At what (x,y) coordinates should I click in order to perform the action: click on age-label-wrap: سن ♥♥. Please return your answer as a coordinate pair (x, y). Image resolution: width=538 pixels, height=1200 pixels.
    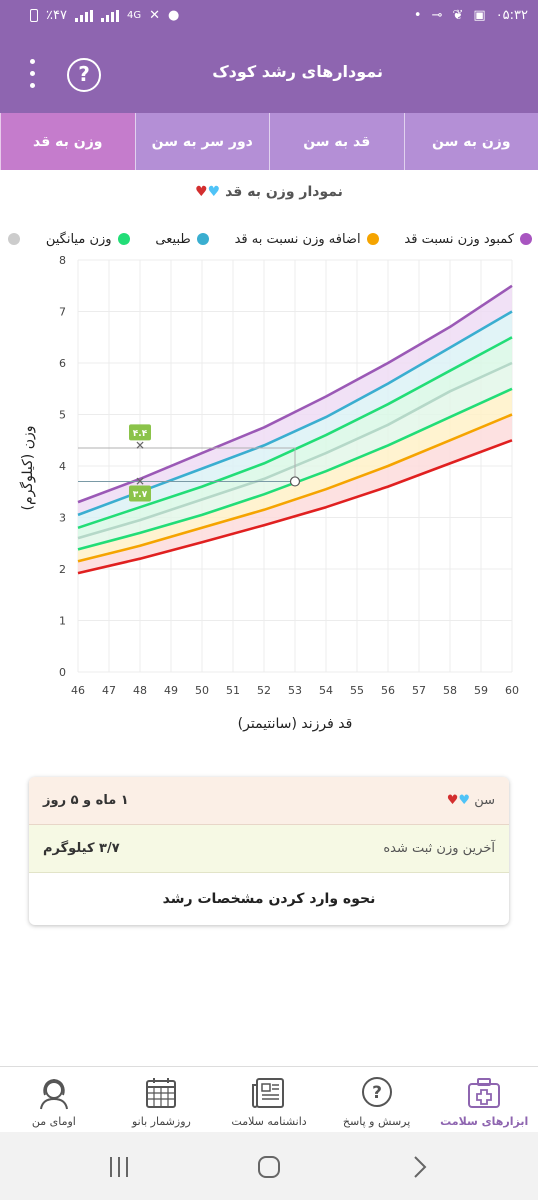
    Looking at the image, I should click on (471, 800).